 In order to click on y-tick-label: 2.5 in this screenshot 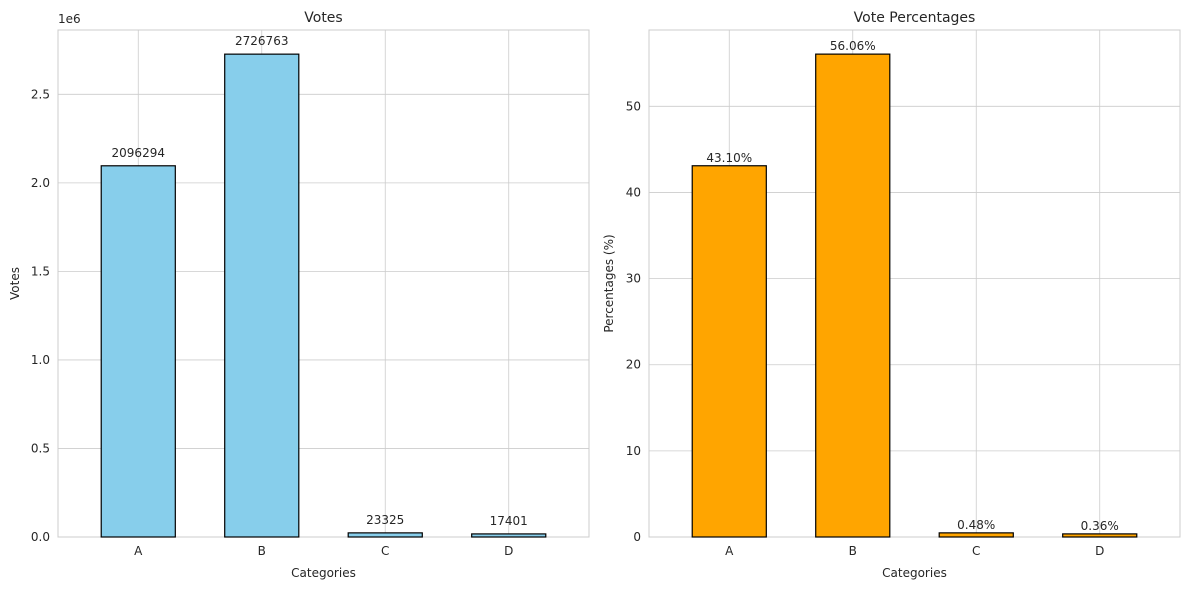, I will do `click(40, 94)`.